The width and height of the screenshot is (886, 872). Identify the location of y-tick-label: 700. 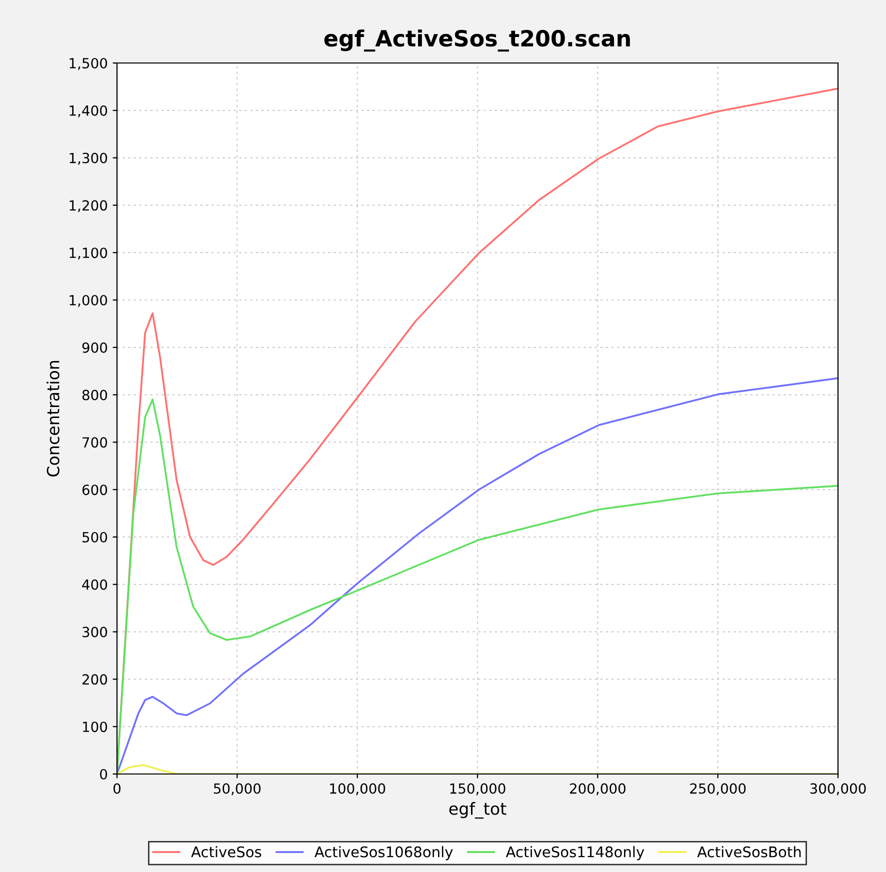
(95, 442).